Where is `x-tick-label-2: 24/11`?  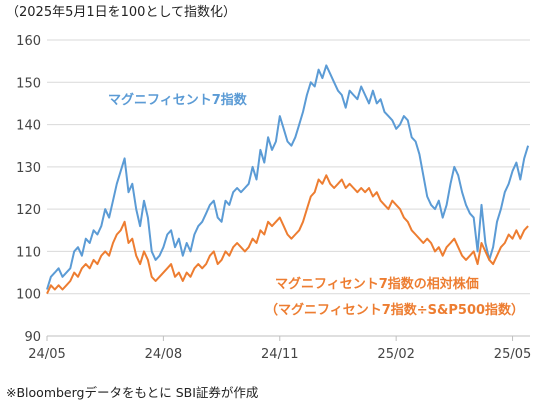 x-tick-label-2: 24/11 is located at coordinates (279, 354).